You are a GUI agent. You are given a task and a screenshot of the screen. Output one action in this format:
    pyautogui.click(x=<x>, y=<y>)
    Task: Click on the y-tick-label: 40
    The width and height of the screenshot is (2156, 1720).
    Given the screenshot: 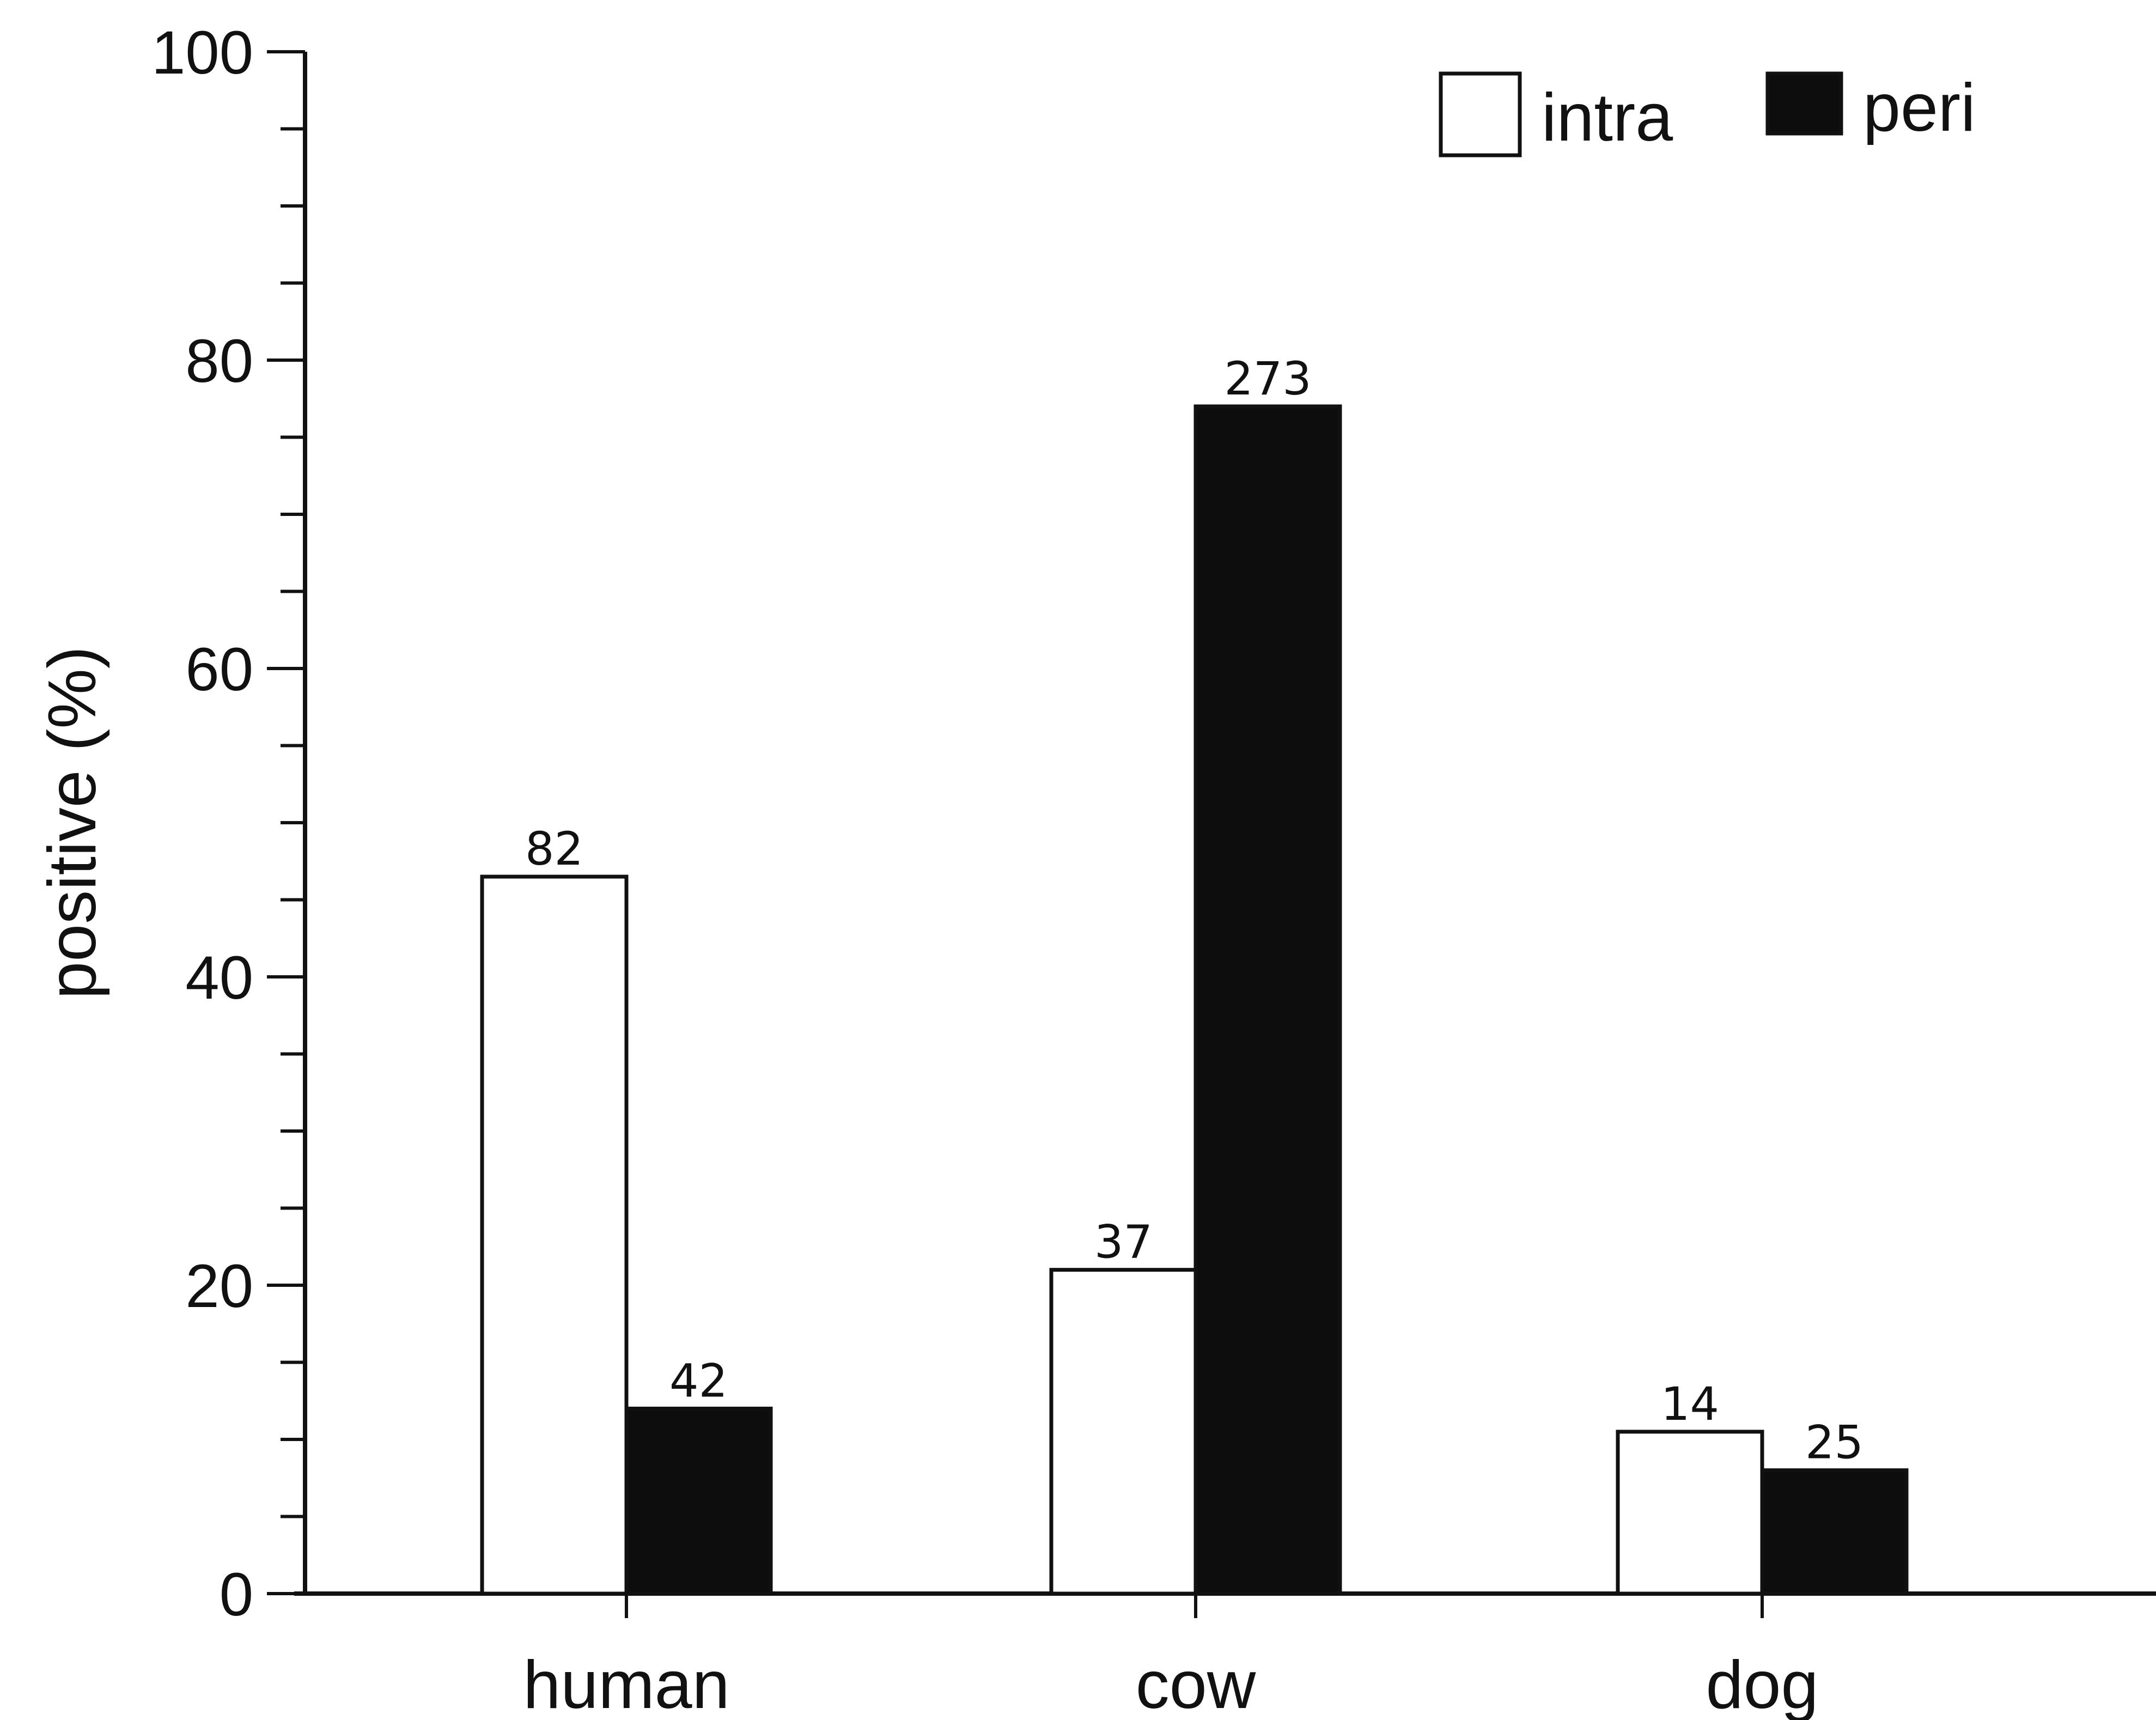 What is the action you would take?
    pyautogui.click(x=219, y=978)
    